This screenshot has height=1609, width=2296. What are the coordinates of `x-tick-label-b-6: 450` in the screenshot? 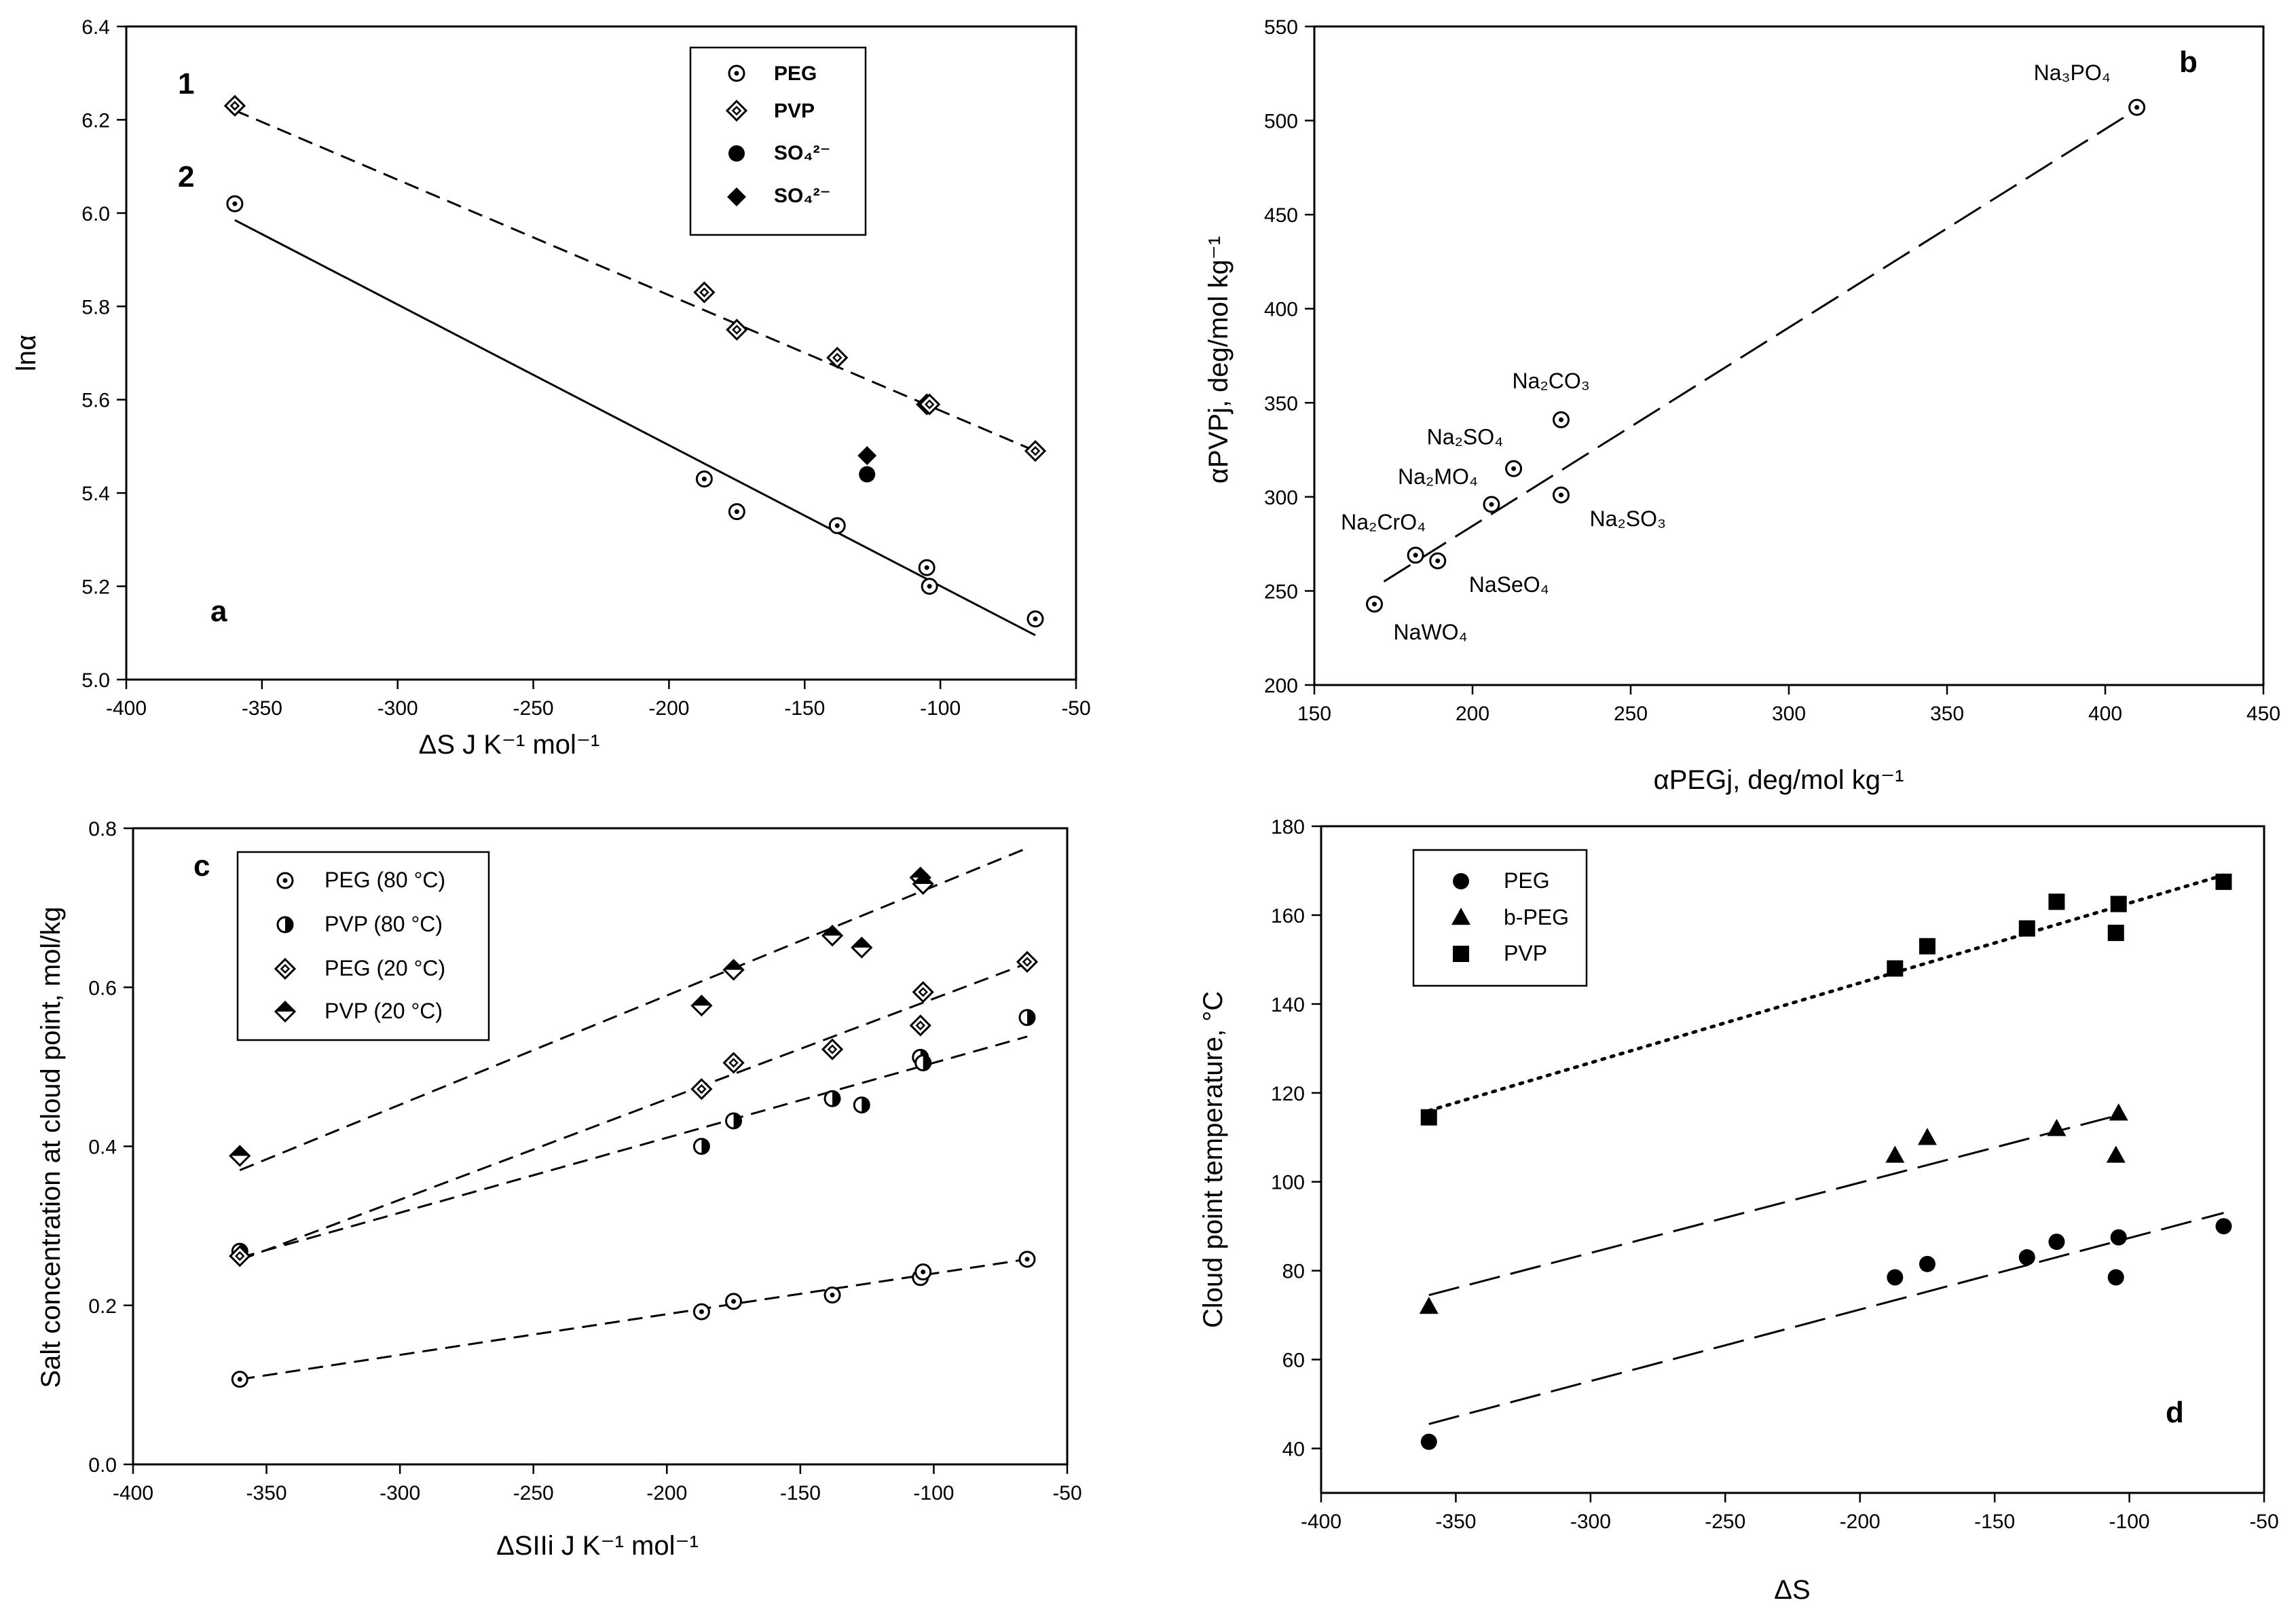 It's located at (2263, 714).